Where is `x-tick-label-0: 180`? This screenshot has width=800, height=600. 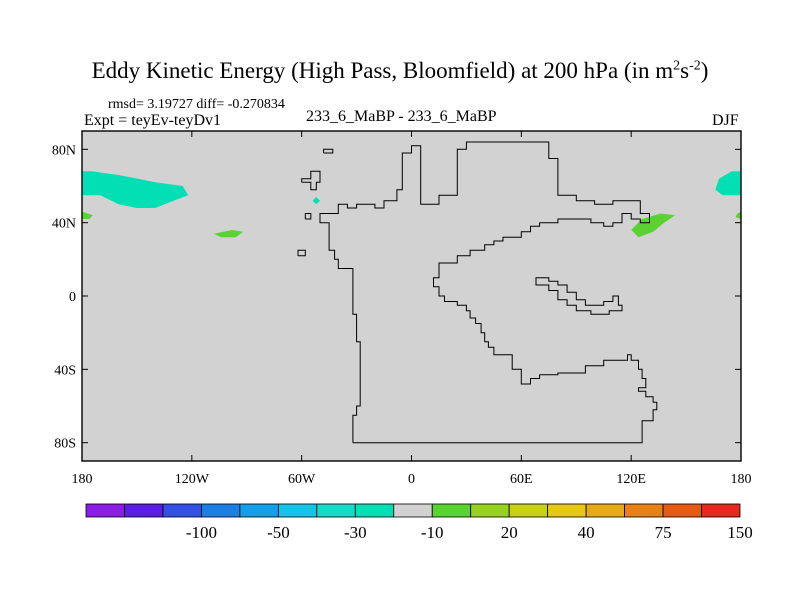 x-tick-label-0: 180 is located at coordinates (82, 479).